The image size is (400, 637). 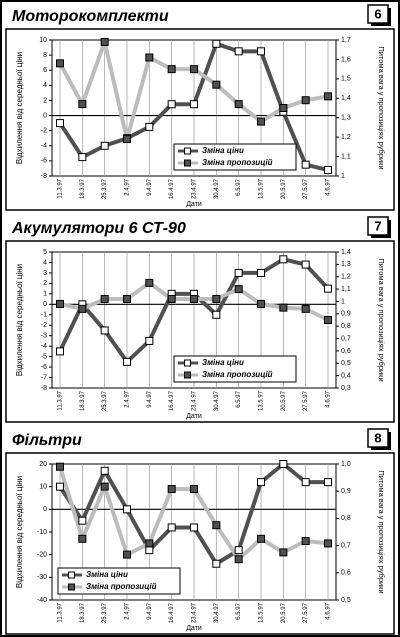 What do you see at coordinates (45, 55) in the screenshot?
I see `y-tick-label: 8` at bounding box center [45, 55].